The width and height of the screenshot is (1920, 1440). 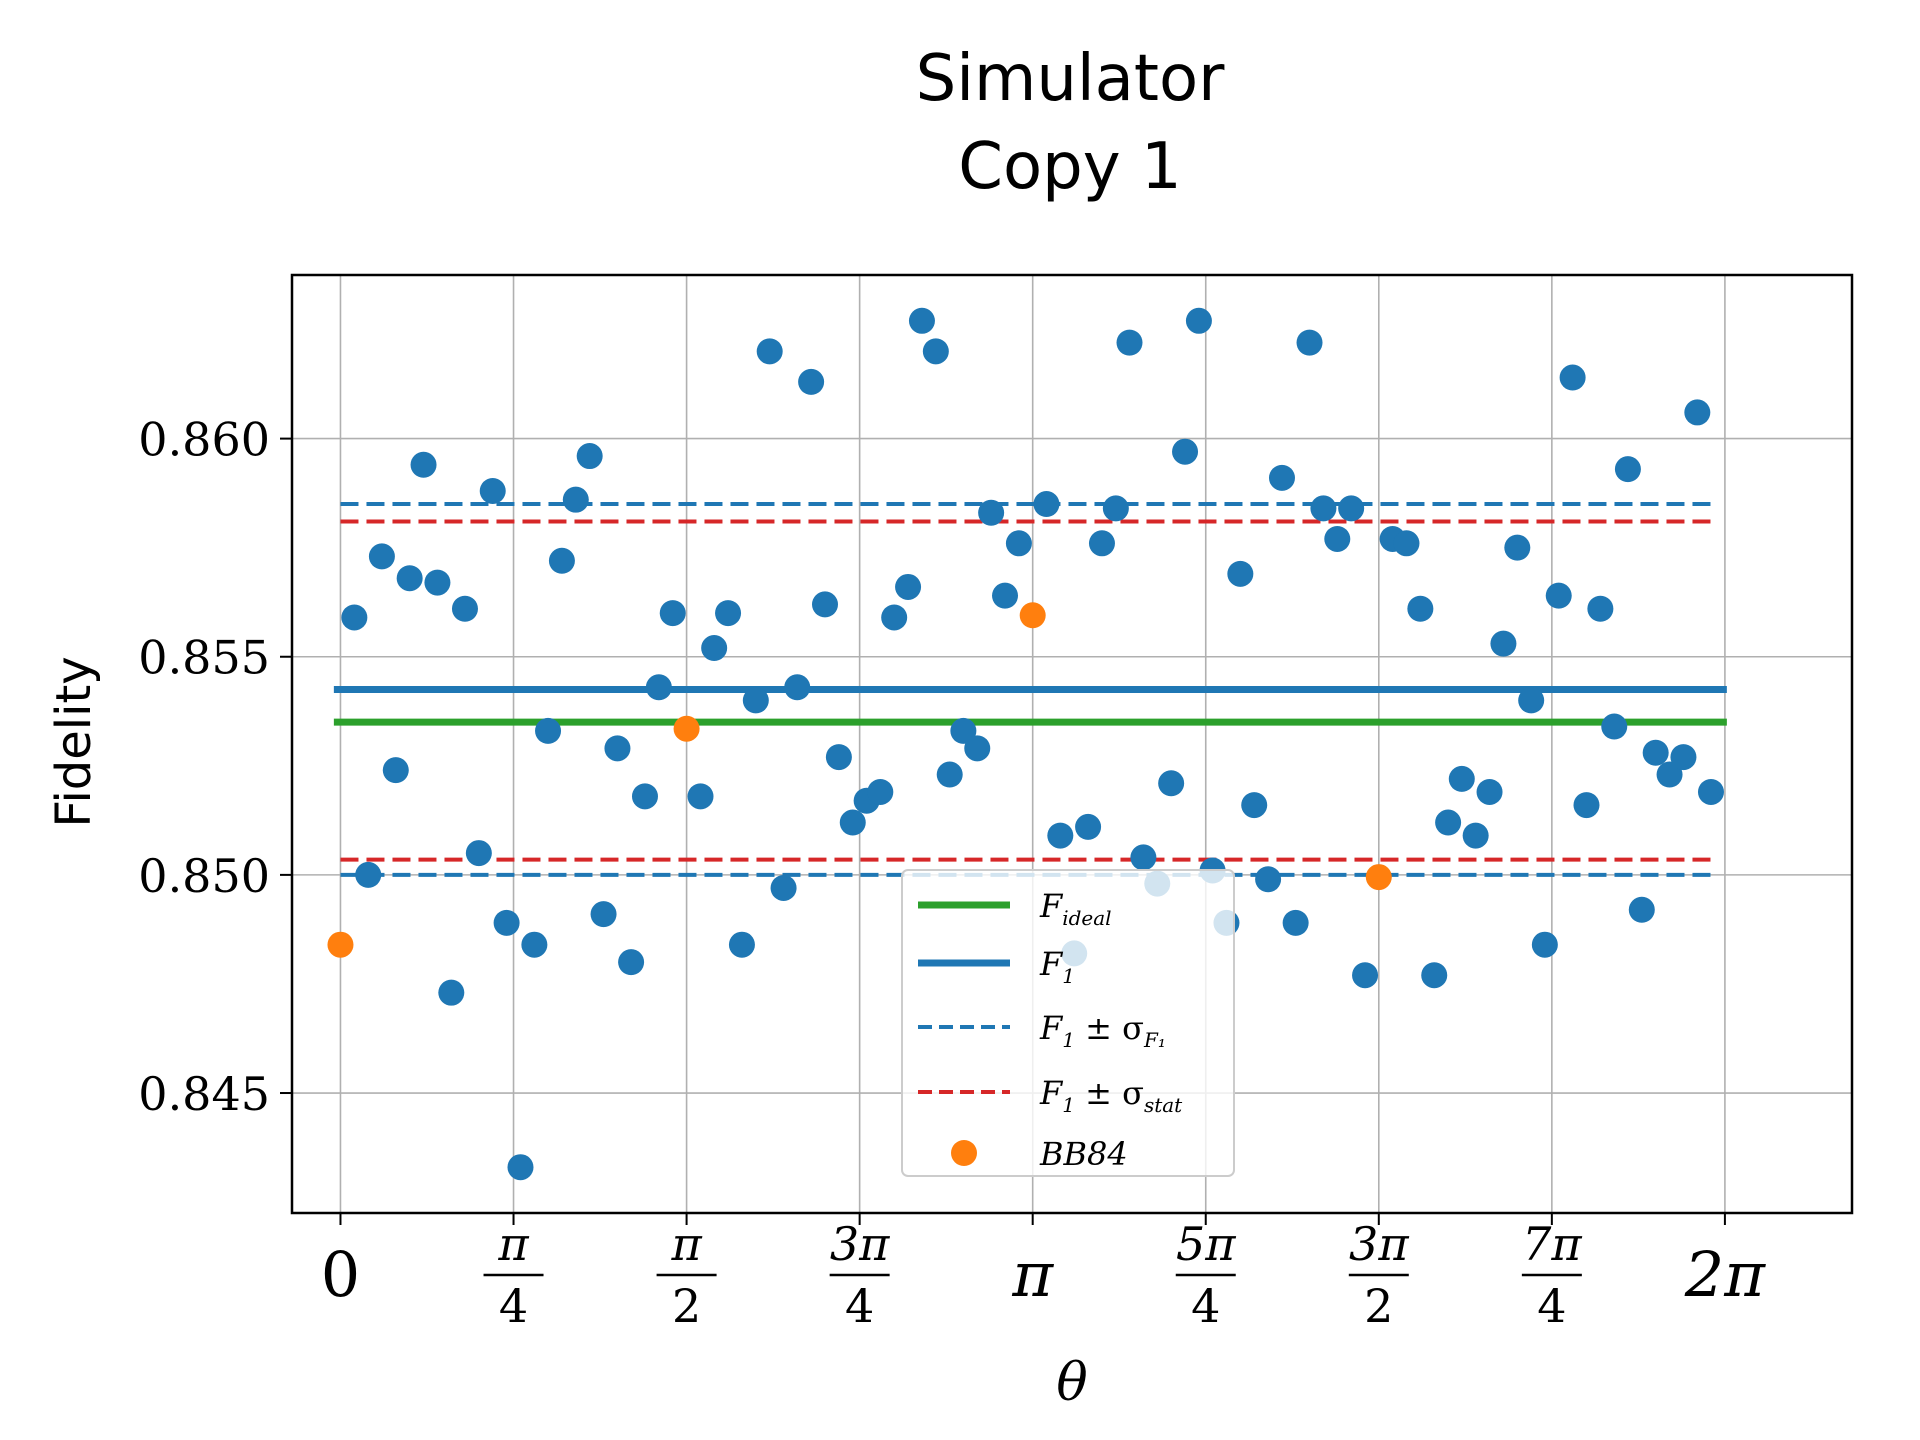 I want to click on legend-box, so click(x=1068, y=1023).